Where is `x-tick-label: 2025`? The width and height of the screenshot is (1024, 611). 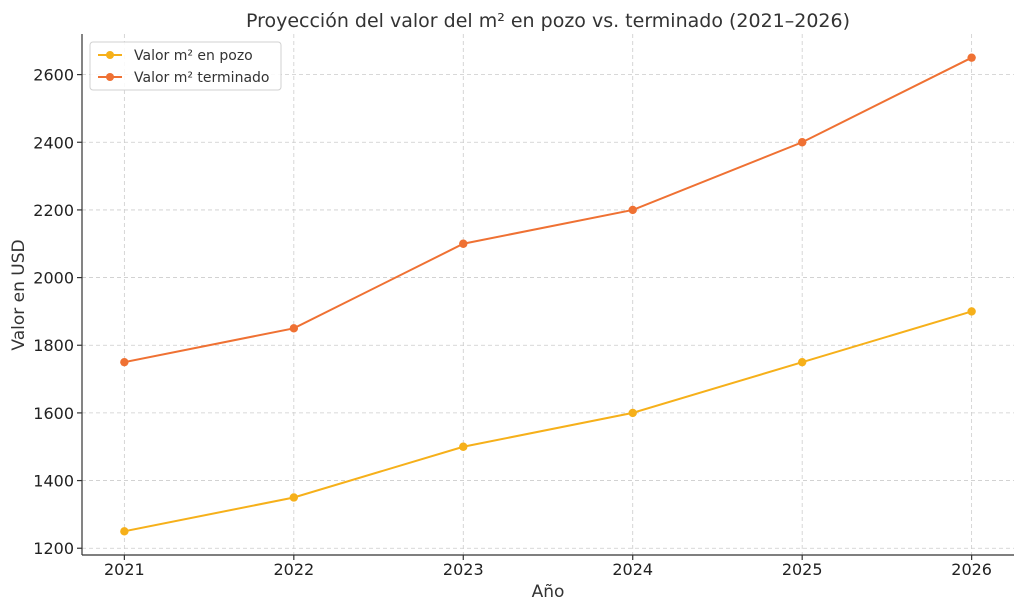 x-tick-label: 2025 is located at coordinates (802, 569).